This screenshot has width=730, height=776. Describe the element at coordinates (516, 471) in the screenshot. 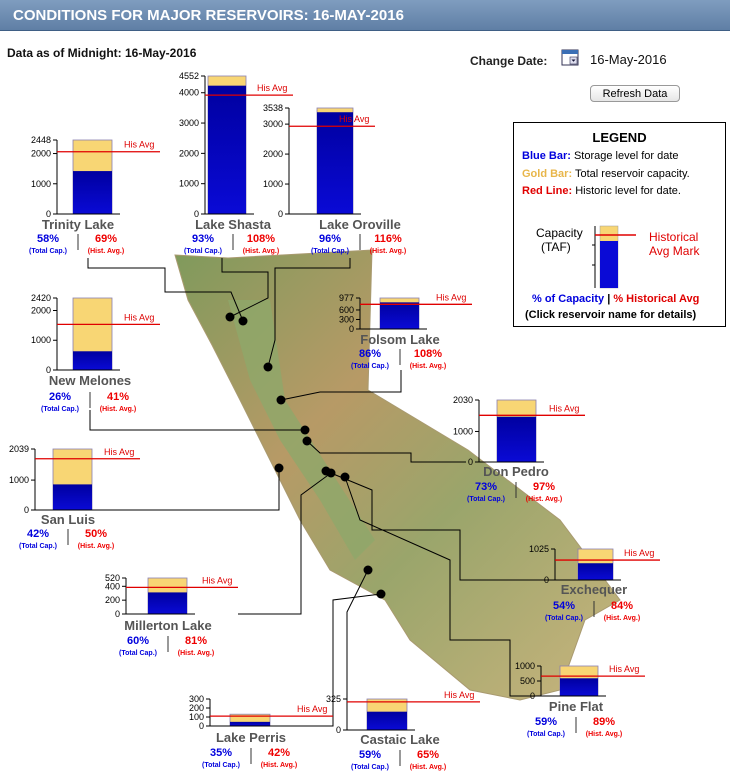

I see `reservoir-name-link: Don Pedro` at that location.